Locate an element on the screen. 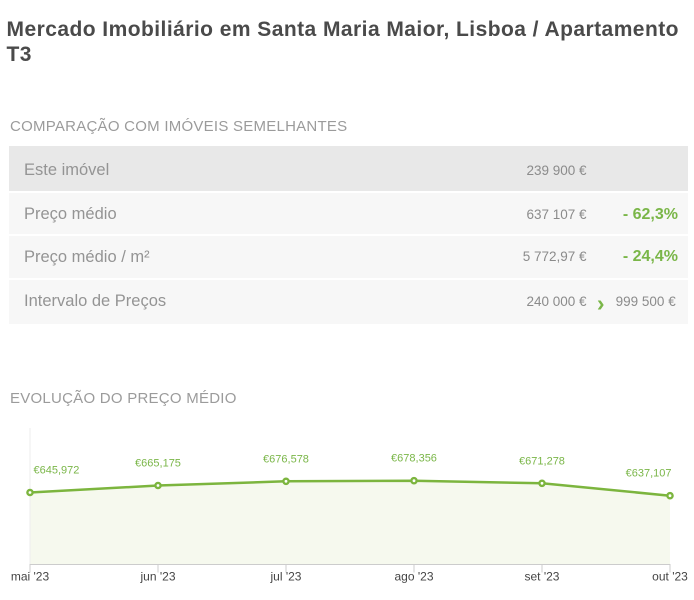 The height and width of the screenshot is (600, 694). svg-text: set '23 is located at coordinates (542, 577).